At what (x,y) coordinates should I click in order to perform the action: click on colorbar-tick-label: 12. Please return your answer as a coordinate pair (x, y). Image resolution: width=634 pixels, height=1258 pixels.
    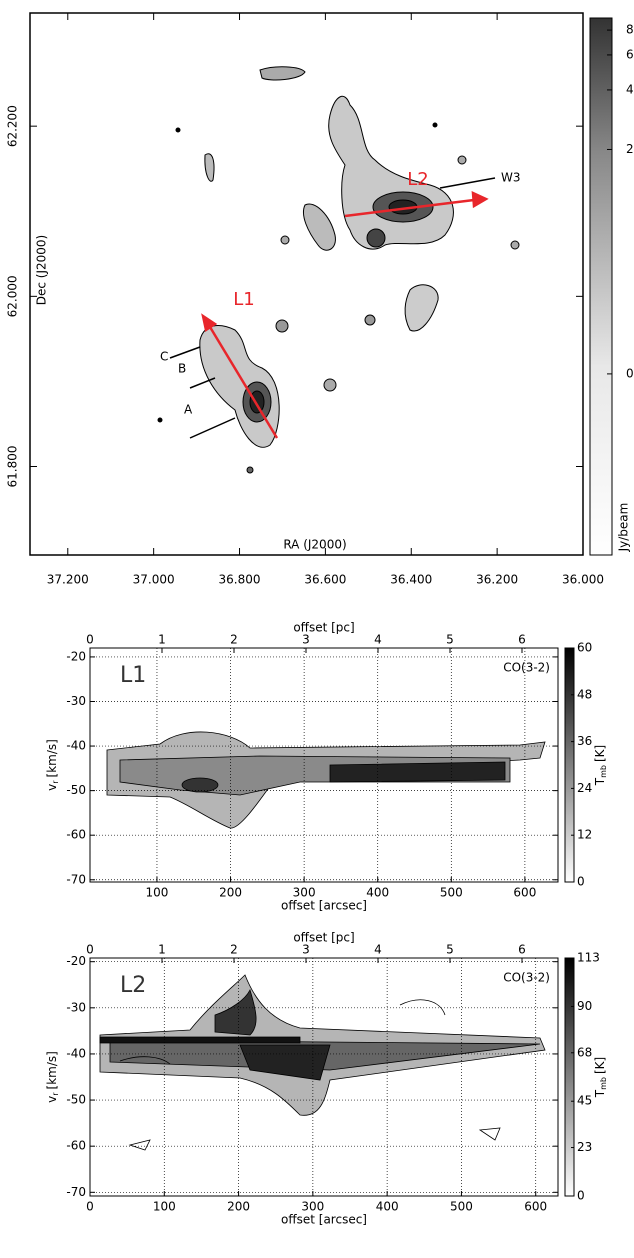
    Looking at the image, I should click on (584, 835).